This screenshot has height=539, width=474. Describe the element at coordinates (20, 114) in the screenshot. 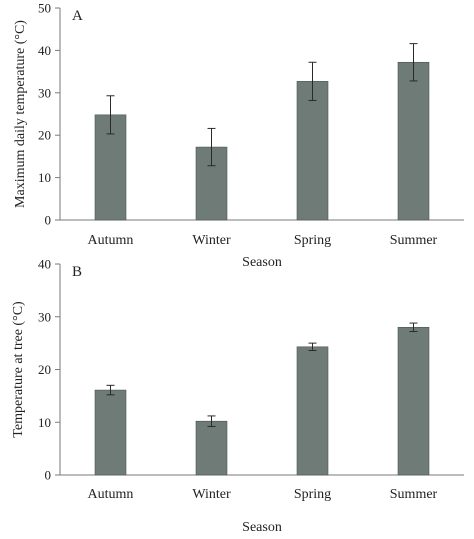

I see `y-axis-title: Maximum daily temperature (°C)` at that location.